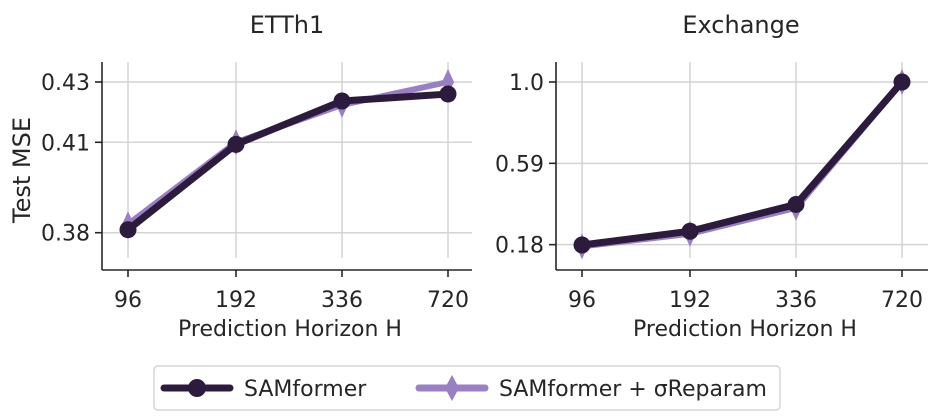  I want to click on y-tick-label: 0.43, so click(65, 83).